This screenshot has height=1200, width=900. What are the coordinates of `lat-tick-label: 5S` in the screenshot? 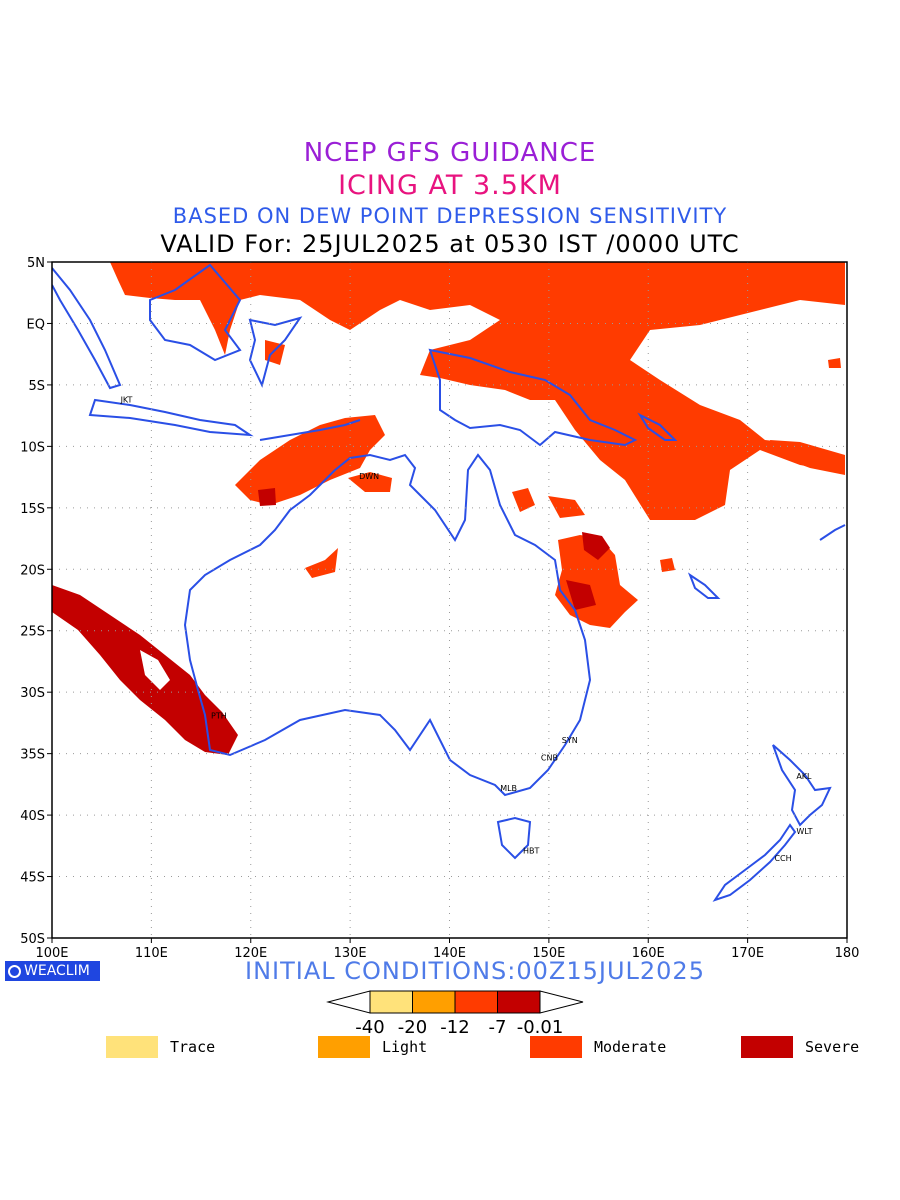 It's located at (36, 386).